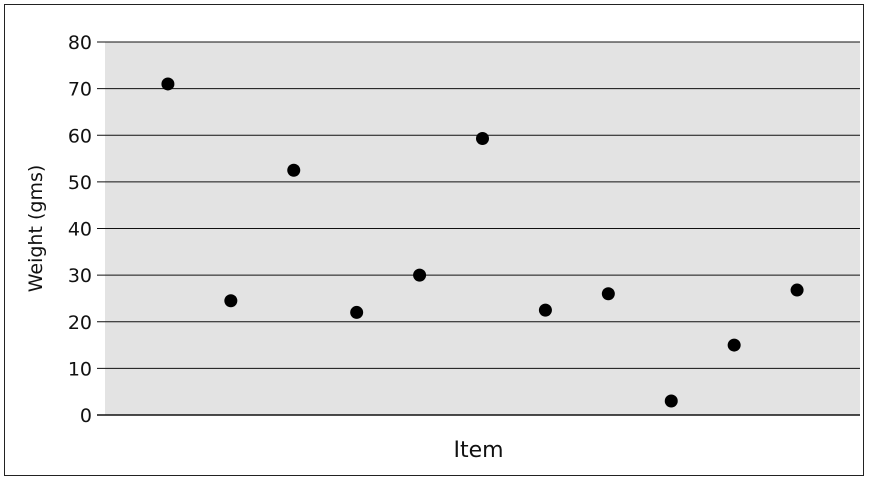 This screenshot has width=869, height=481. I want to click on y-tick-label: 0, so click(86, 416).